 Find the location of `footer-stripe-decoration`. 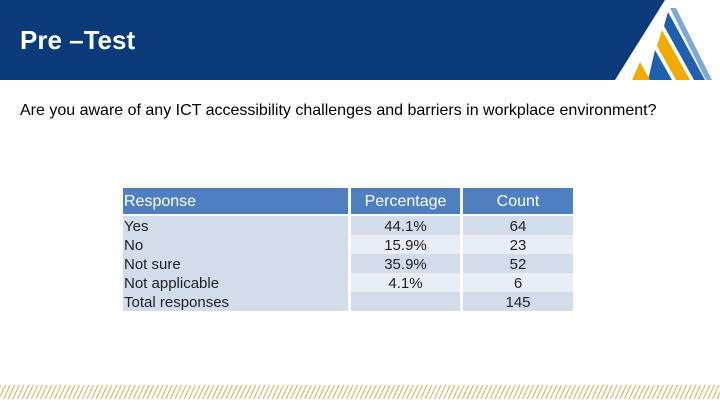

footer-stripe-decoration is located at coordinates (360, 392).